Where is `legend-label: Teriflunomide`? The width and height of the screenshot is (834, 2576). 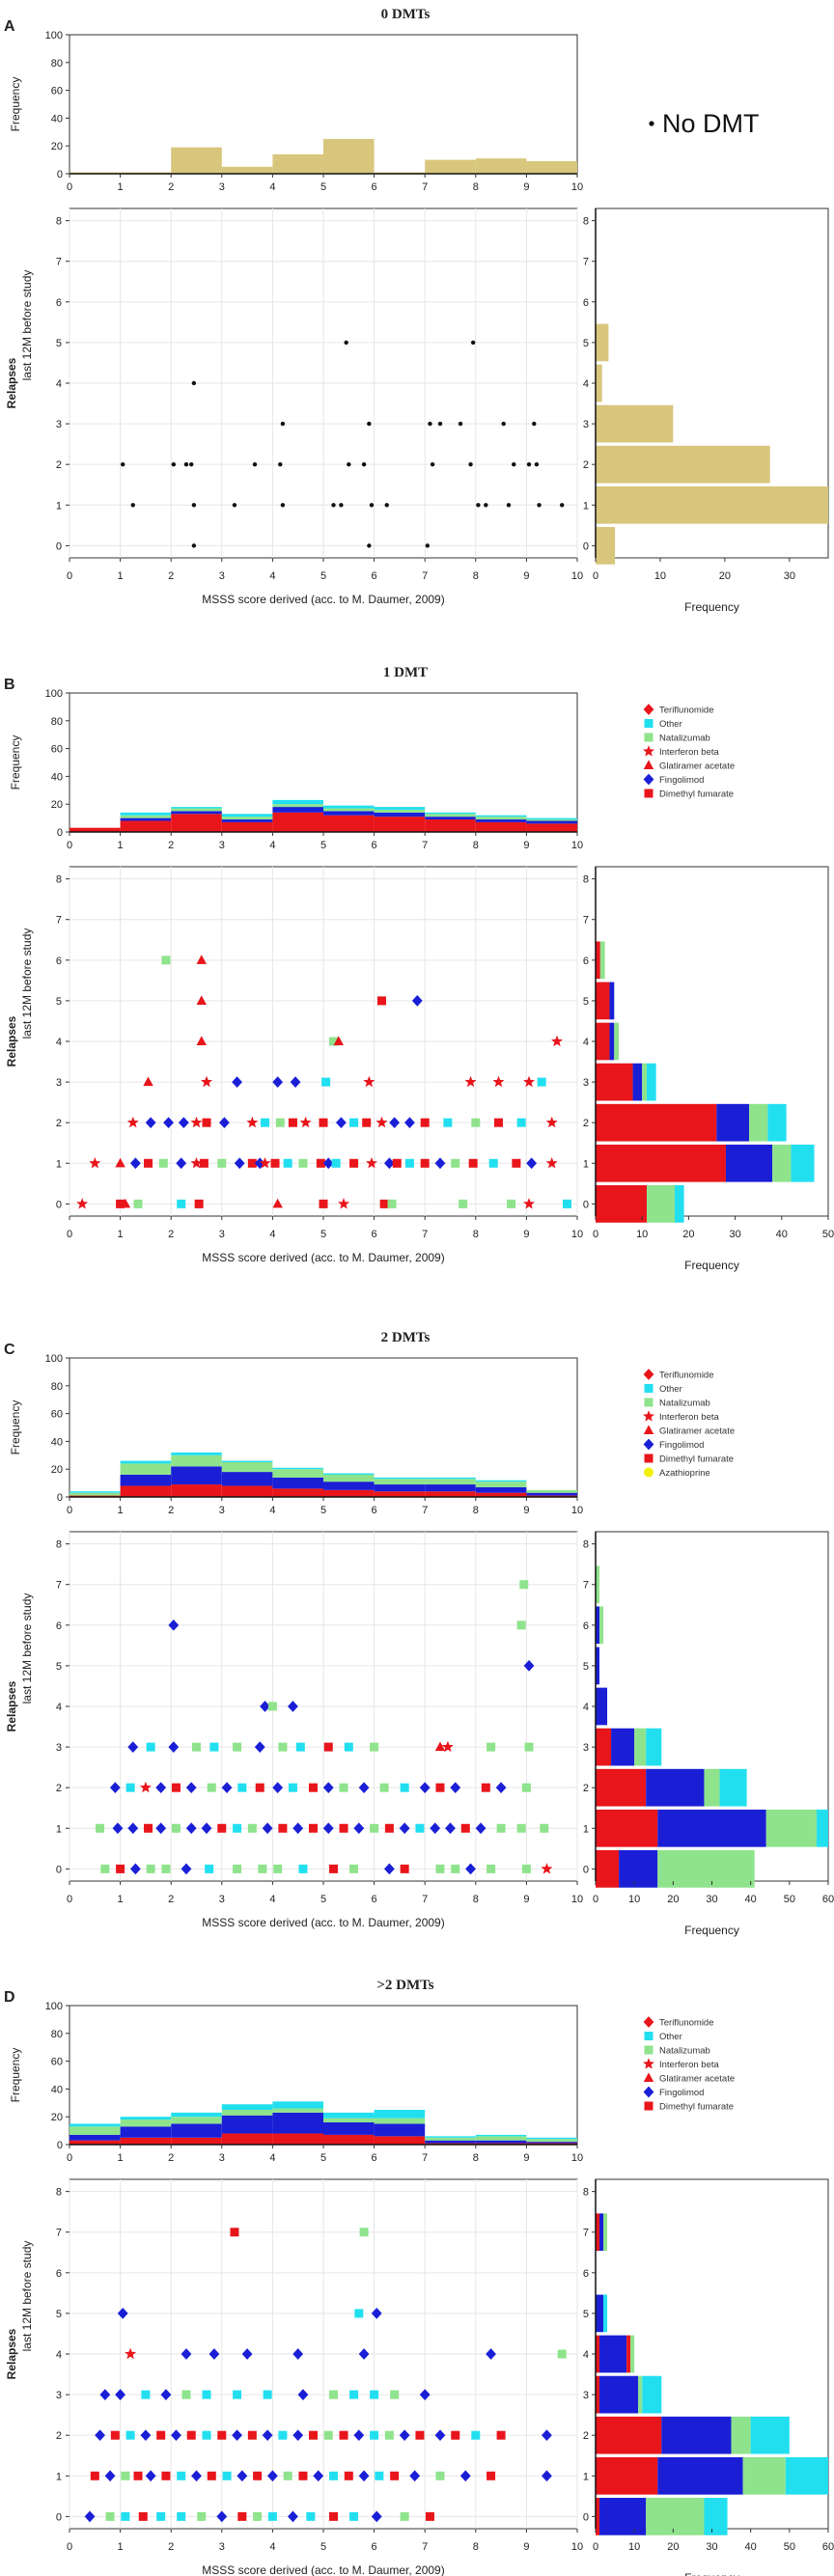 legend-label: Teriflunomide is located at coordinates (686, 2023).